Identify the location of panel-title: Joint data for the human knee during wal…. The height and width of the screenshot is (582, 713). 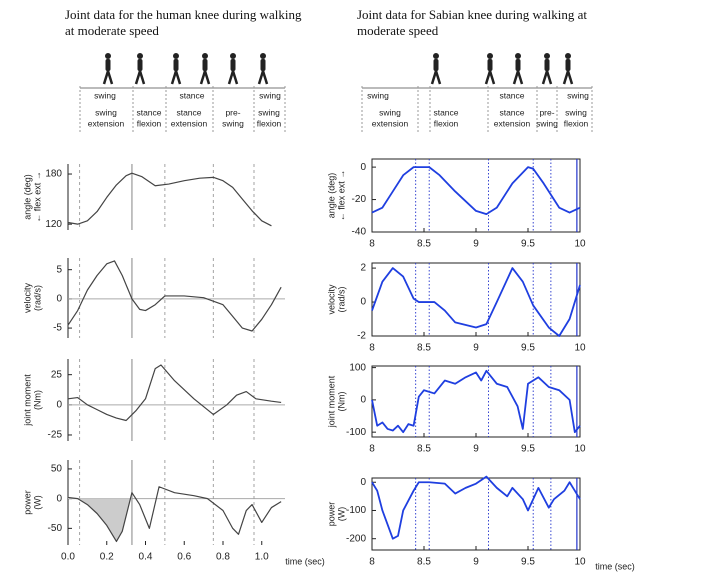
(183, 14).